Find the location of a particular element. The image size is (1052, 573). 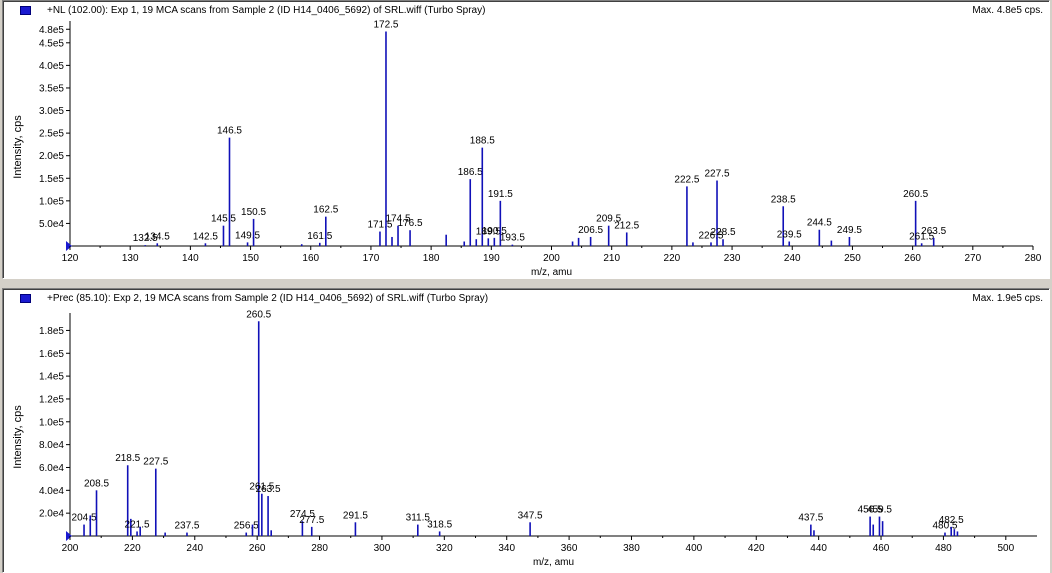

x-tick-label: 340 is located at coordinates (506, 548).